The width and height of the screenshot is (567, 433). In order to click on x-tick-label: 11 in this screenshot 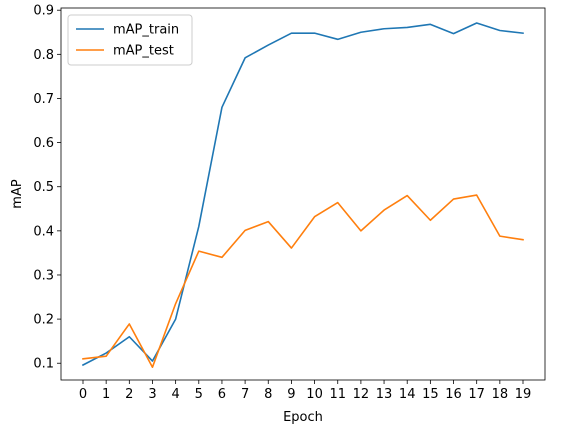, I will do `click(337, 394)`.